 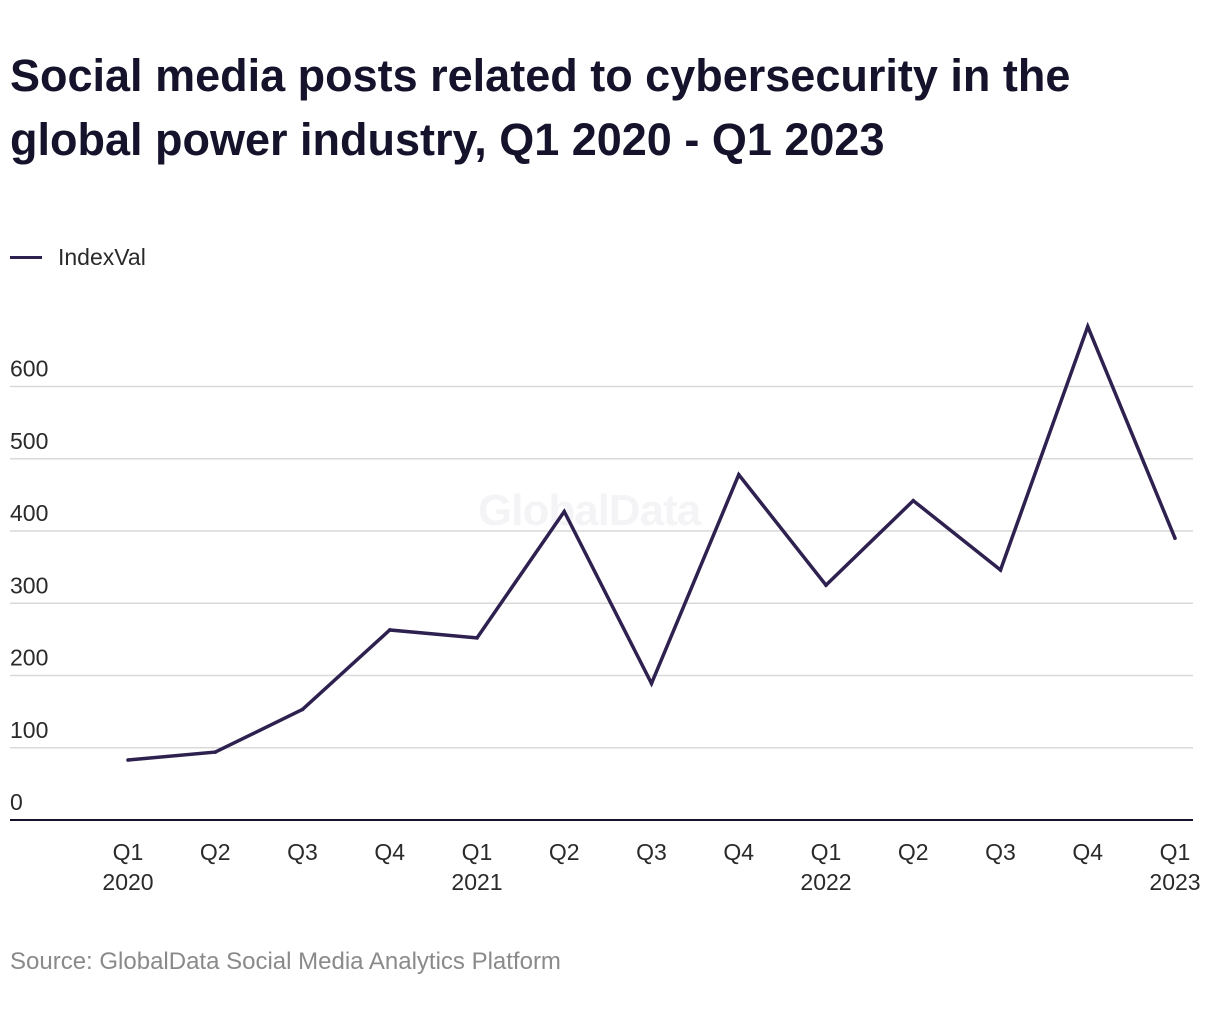 I want to click on y-tick-label-200: 200, so click(x=29, y=658).